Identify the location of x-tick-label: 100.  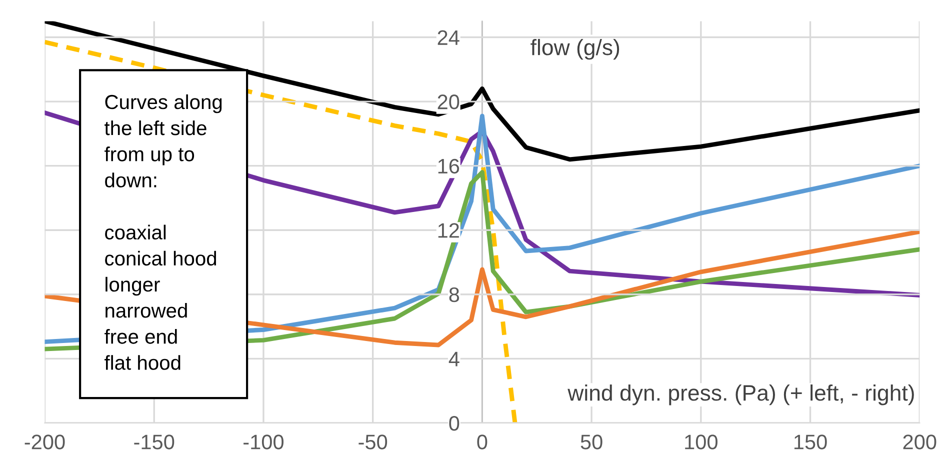
(701, 442).